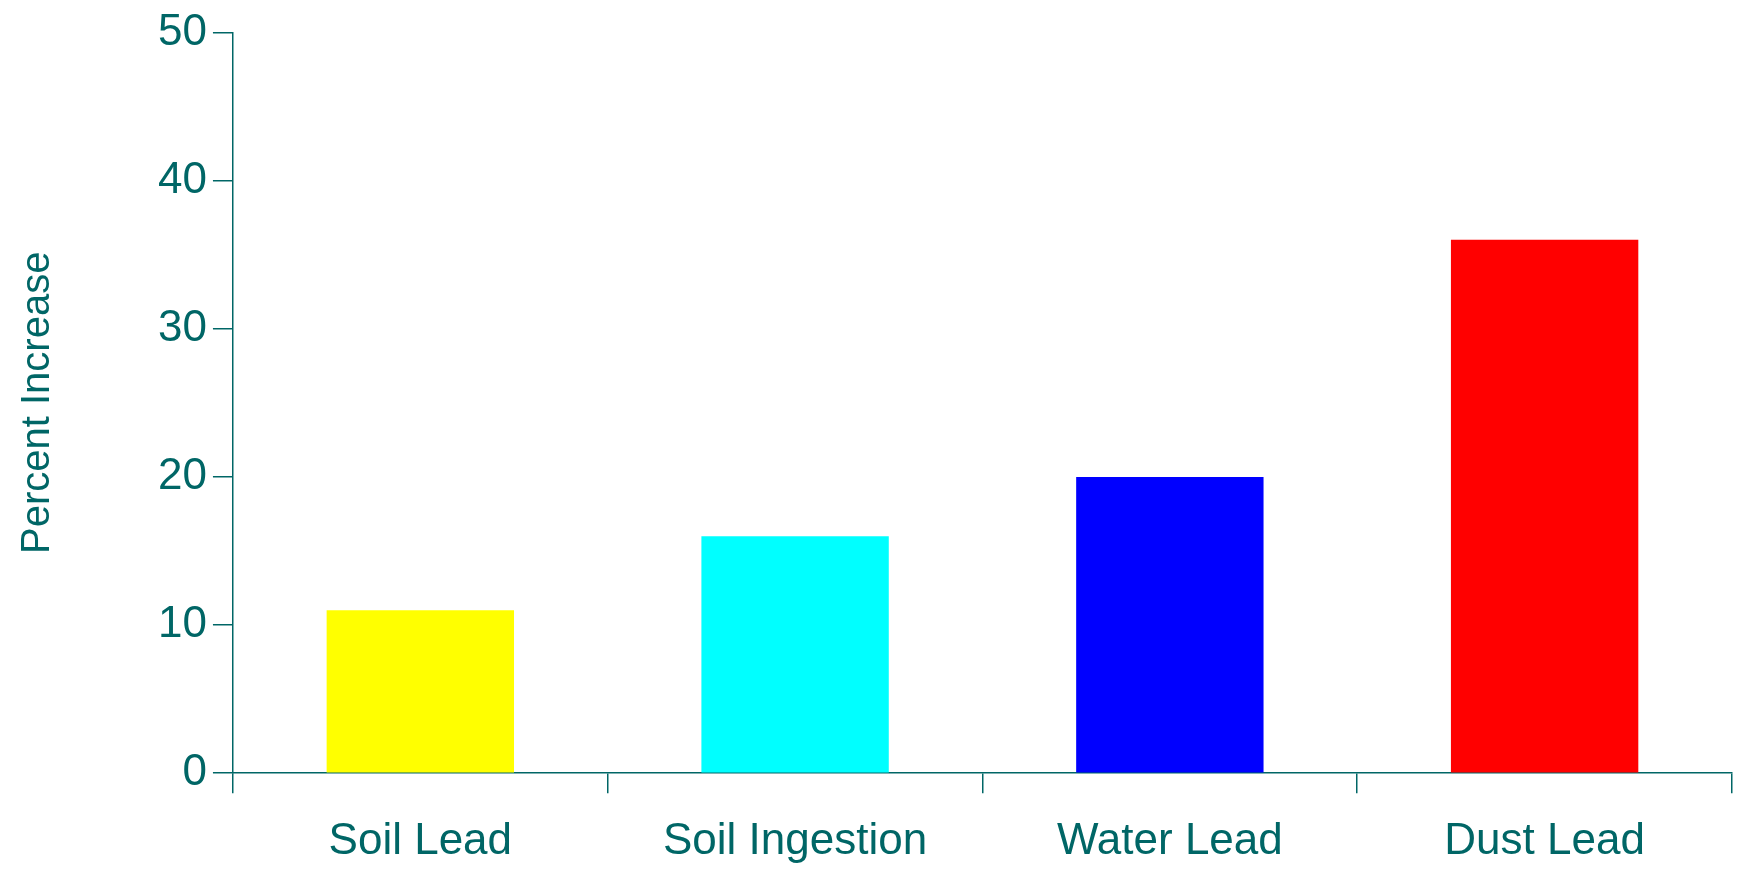 Image resolution: width=1738 pixels, height=890 pixels. What do you see at coordinates (182, 622) in the screenshot?
I see `y-tick-label: 10` at bounding box center [182, 622].